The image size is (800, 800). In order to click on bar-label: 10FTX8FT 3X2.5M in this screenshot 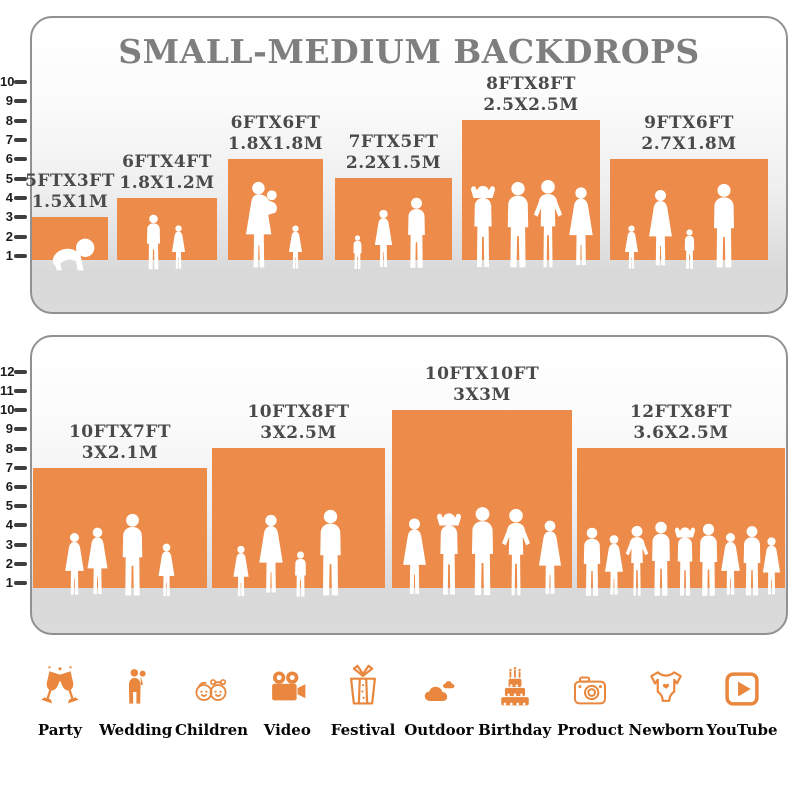, I will do `click(298, 422)`.